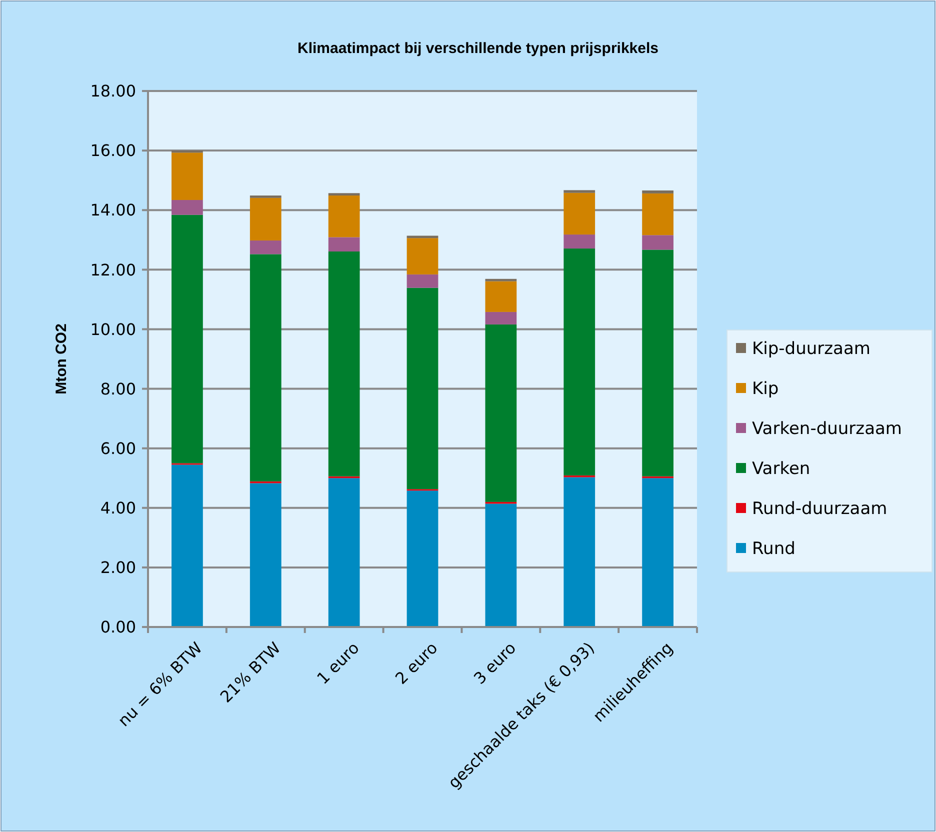 The width and height of the screenshot is (936, 832). I want to click on legend-label: Varken, so click(781, 468).